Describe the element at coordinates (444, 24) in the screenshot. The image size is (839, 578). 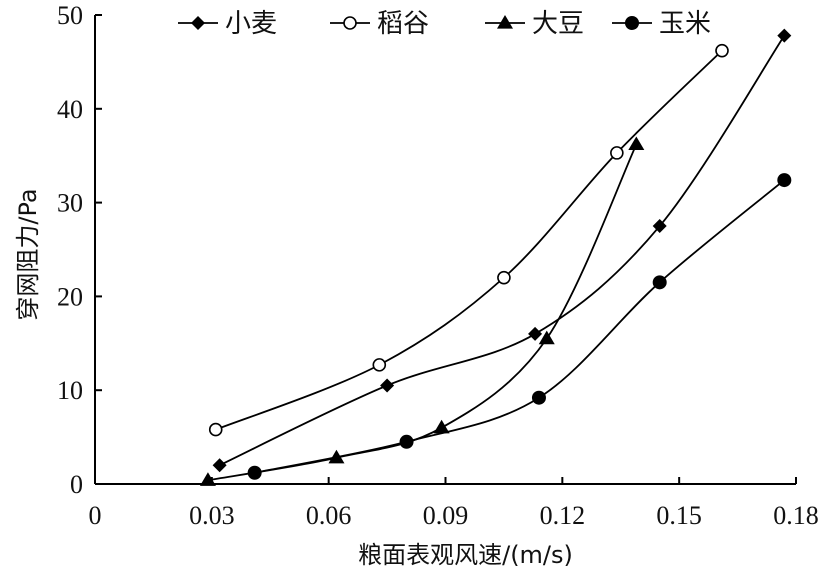
I see `legend: 小麦 稻谷 大豆 玉米` at that location.